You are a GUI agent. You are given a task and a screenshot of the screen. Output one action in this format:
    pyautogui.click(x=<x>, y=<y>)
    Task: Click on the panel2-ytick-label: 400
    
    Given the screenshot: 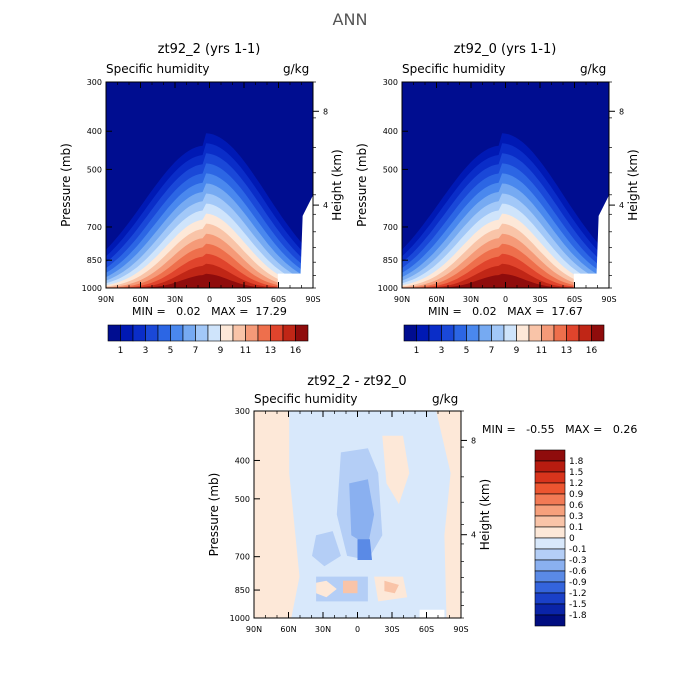 What is the action you would take?
    pyautogui.click(x=390, y=131)
    